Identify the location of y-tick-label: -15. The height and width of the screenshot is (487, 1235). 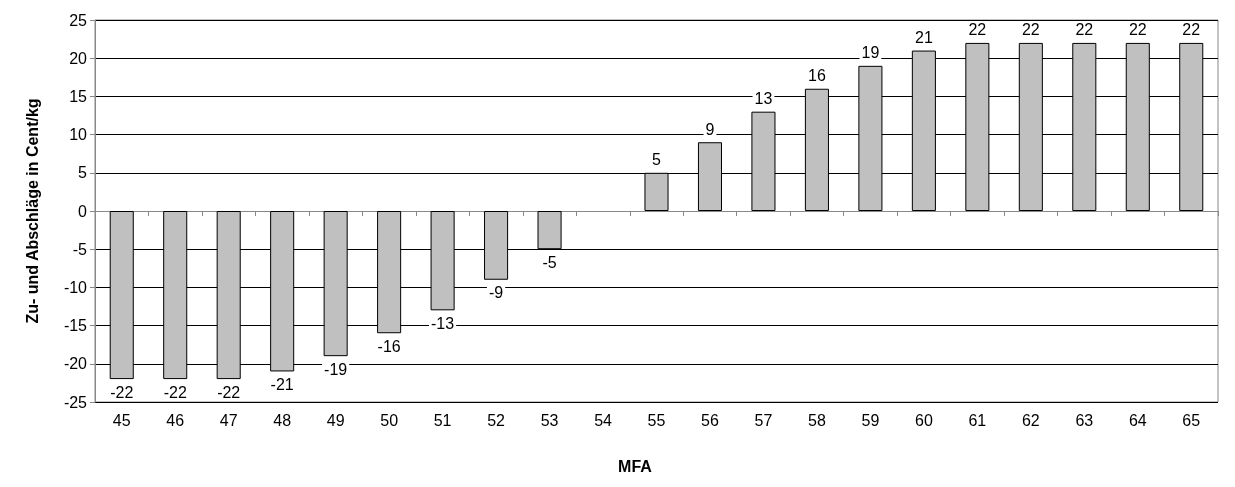
(75, 326).